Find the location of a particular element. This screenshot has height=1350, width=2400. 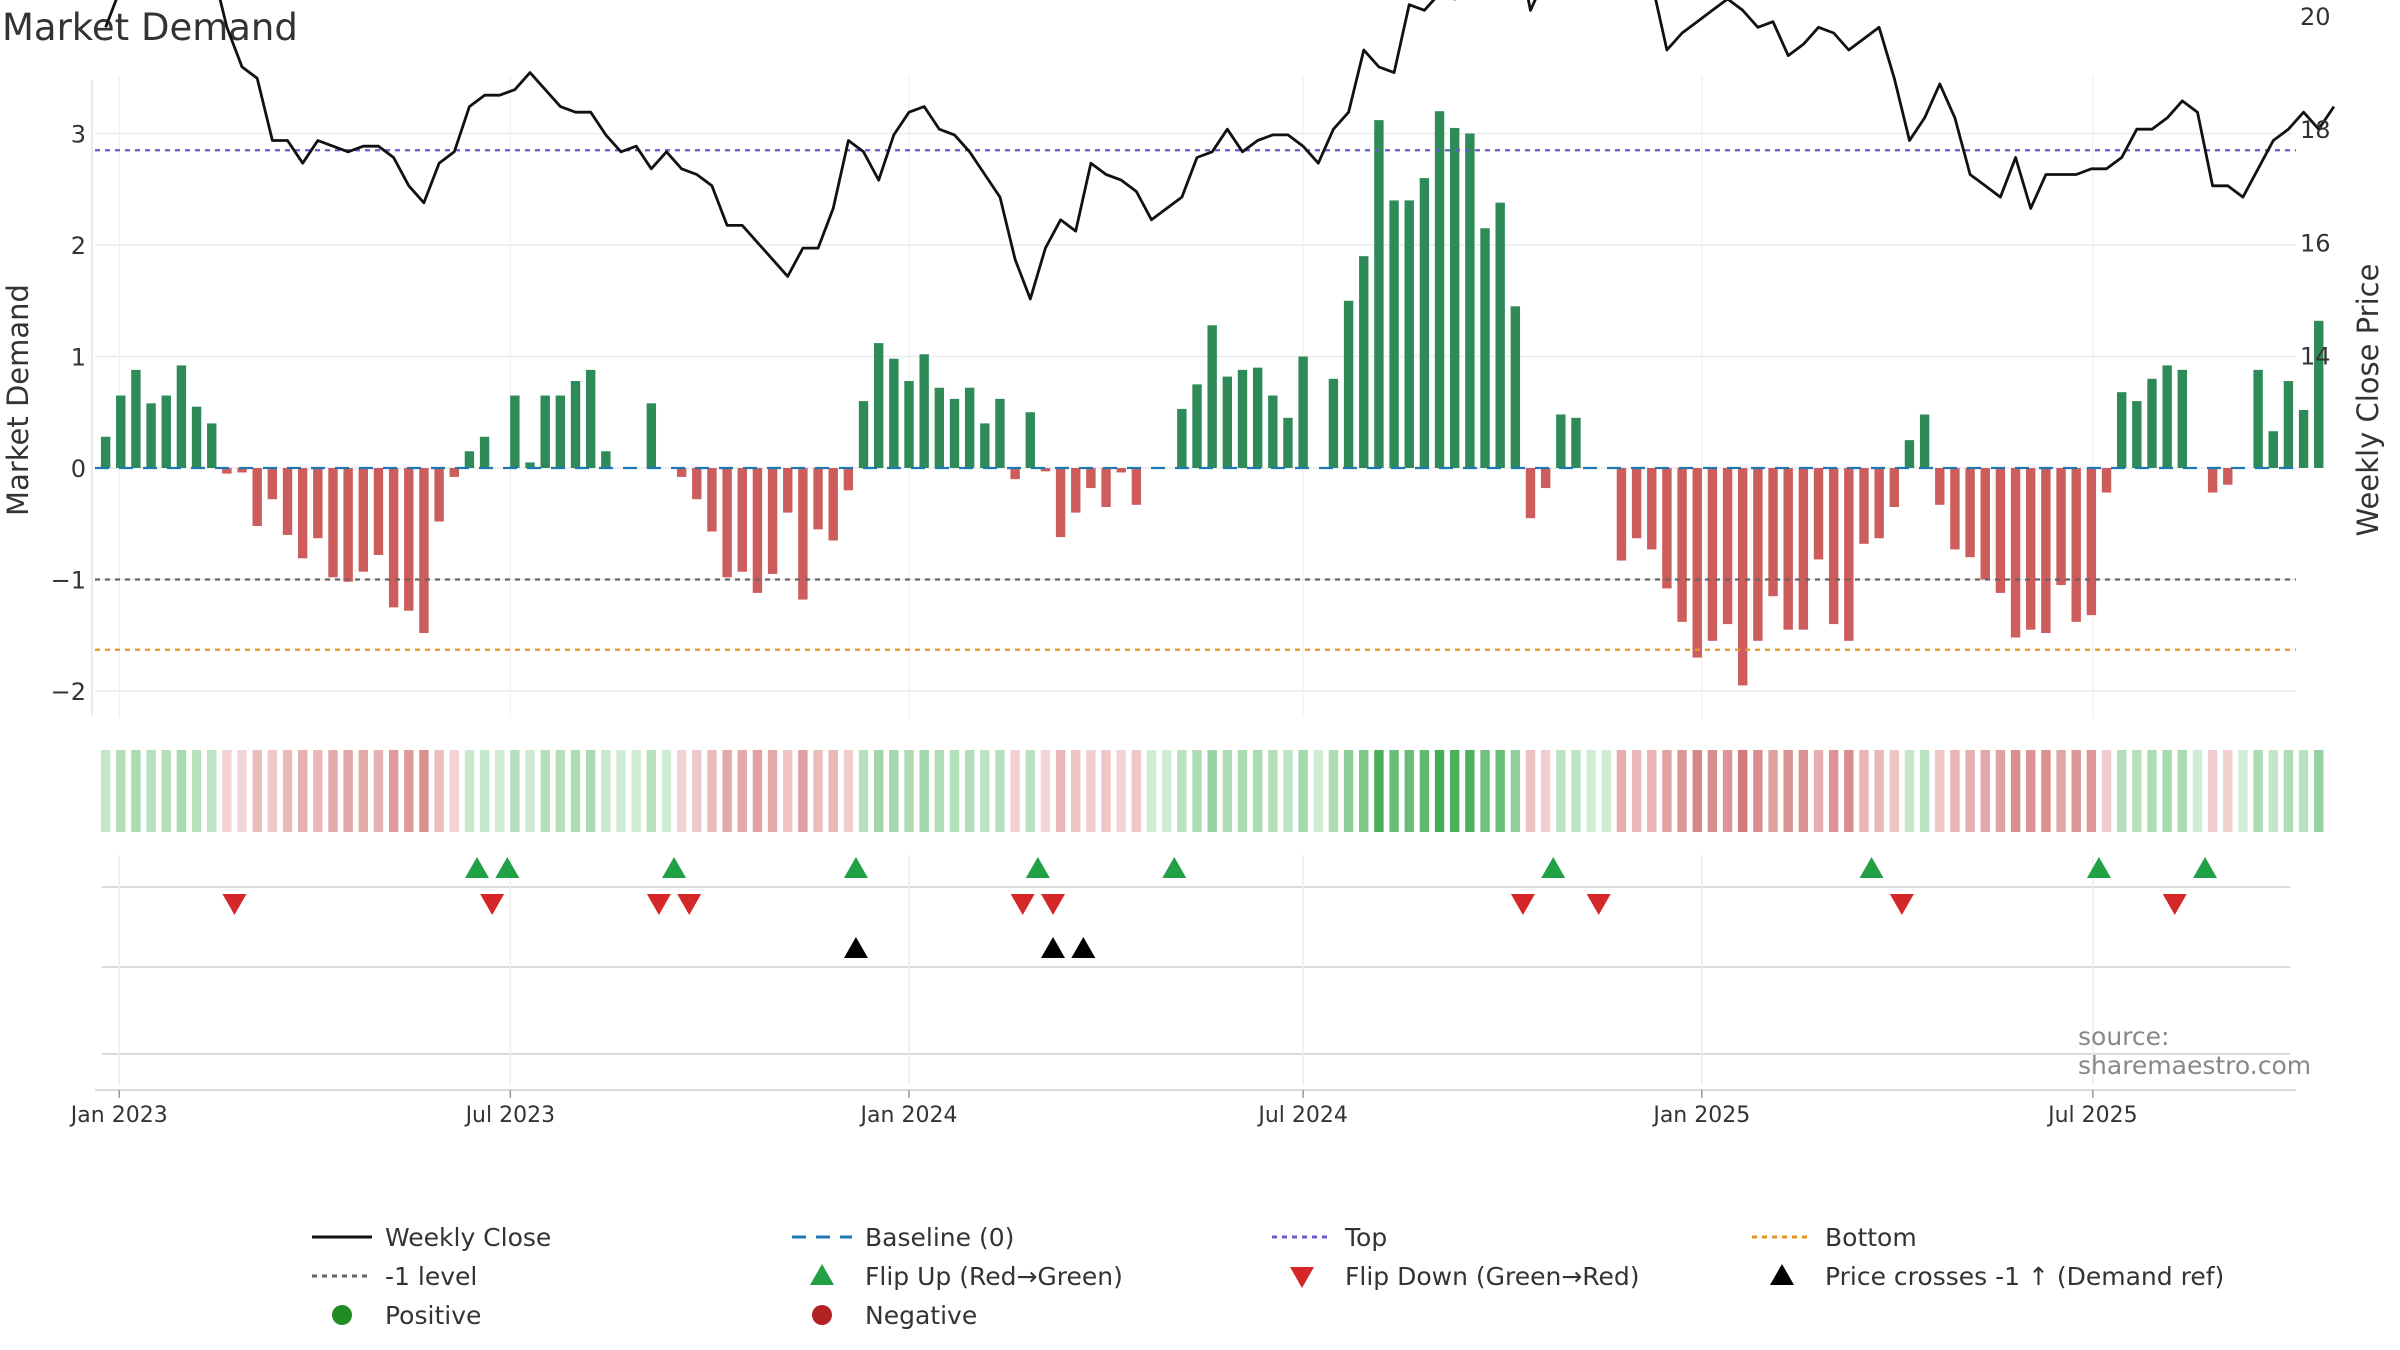

y-tick-label: 1 is located at coordinates (78, 358).